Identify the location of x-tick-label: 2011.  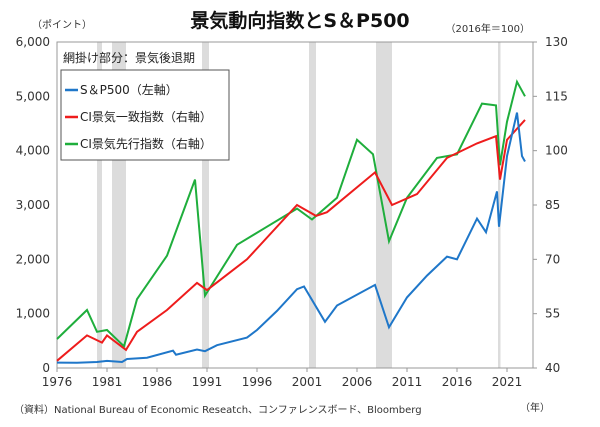
(407, 382).